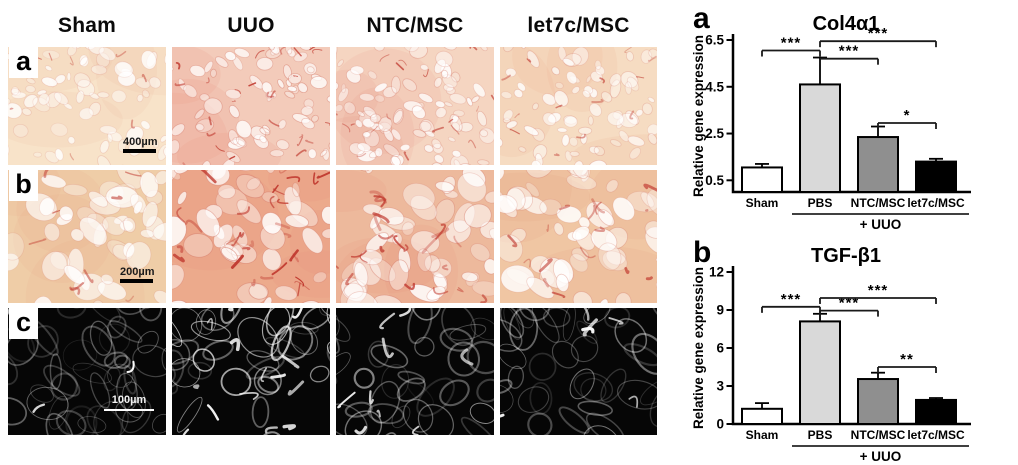 This screenshot has width=1018, height=465. I want to click on micrograph-b-ntc-msc, so click(415, 236).